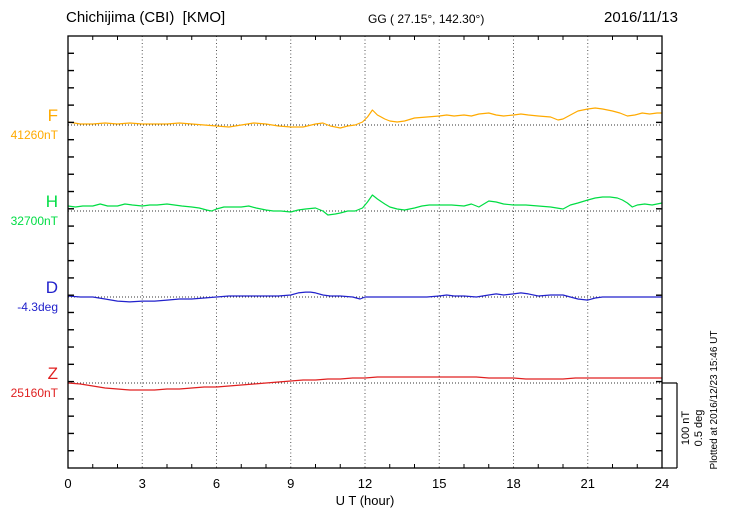  I want to click on channel-base-value-D: -4.3deg, so click(37, 307).